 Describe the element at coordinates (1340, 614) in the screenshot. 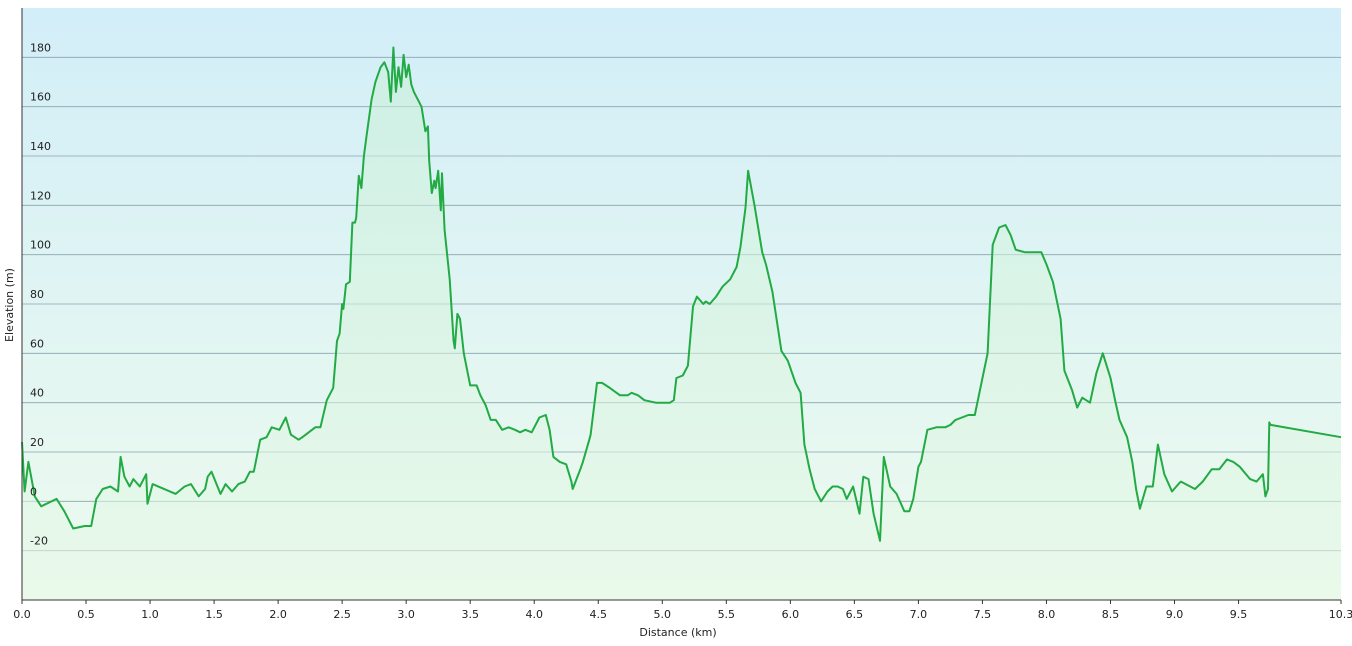

I see `x-tick-label: 10.3` at that location.